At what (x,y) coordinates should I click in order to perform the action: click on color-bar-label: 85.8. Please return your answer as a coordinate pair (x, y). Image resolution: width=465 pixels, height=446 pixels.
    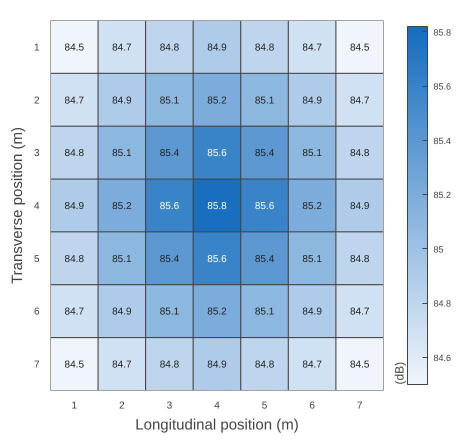
    Looking at the image, I should click on (443, 32).